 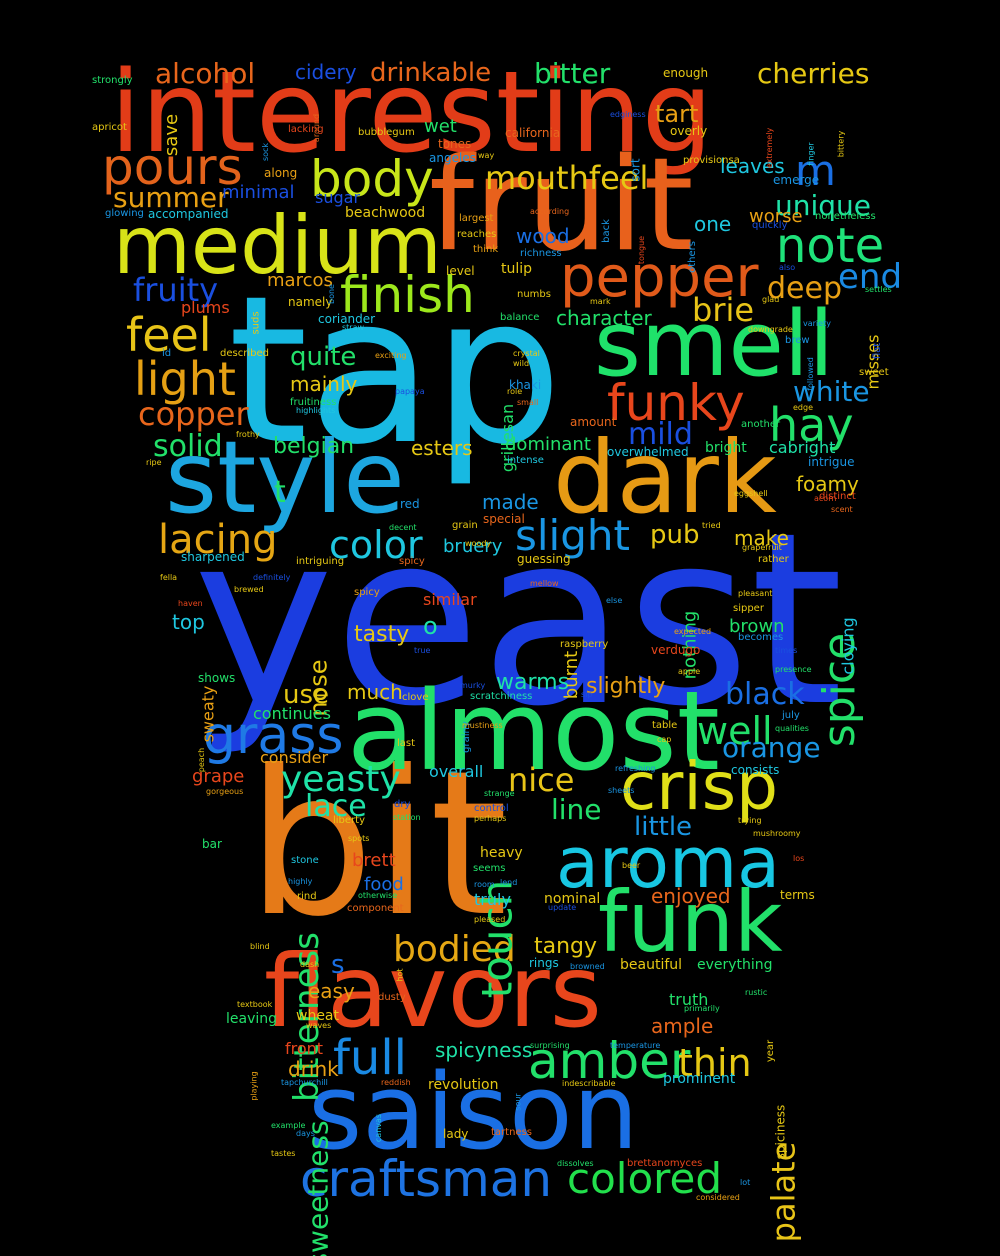 I want to click on word-california: california, so click(x=533, y=133).